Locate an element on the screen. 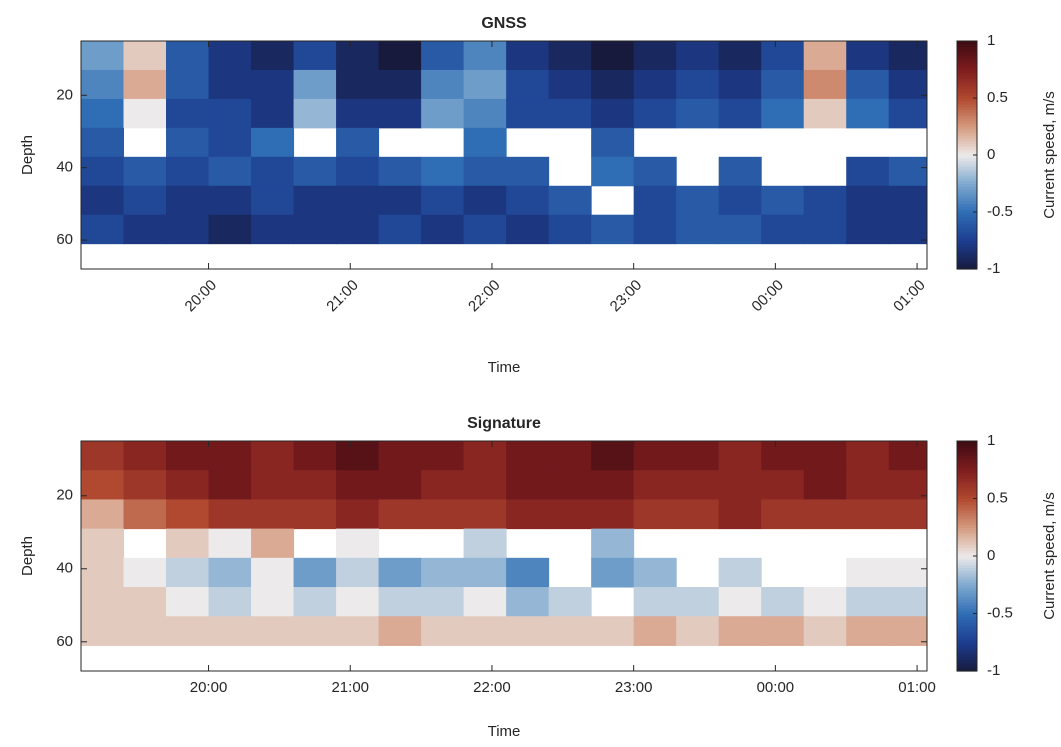 Image resolution: width=1061 pixels, height=747 pixels. y-axis-label: Depth is located at coordinates (27, 556).